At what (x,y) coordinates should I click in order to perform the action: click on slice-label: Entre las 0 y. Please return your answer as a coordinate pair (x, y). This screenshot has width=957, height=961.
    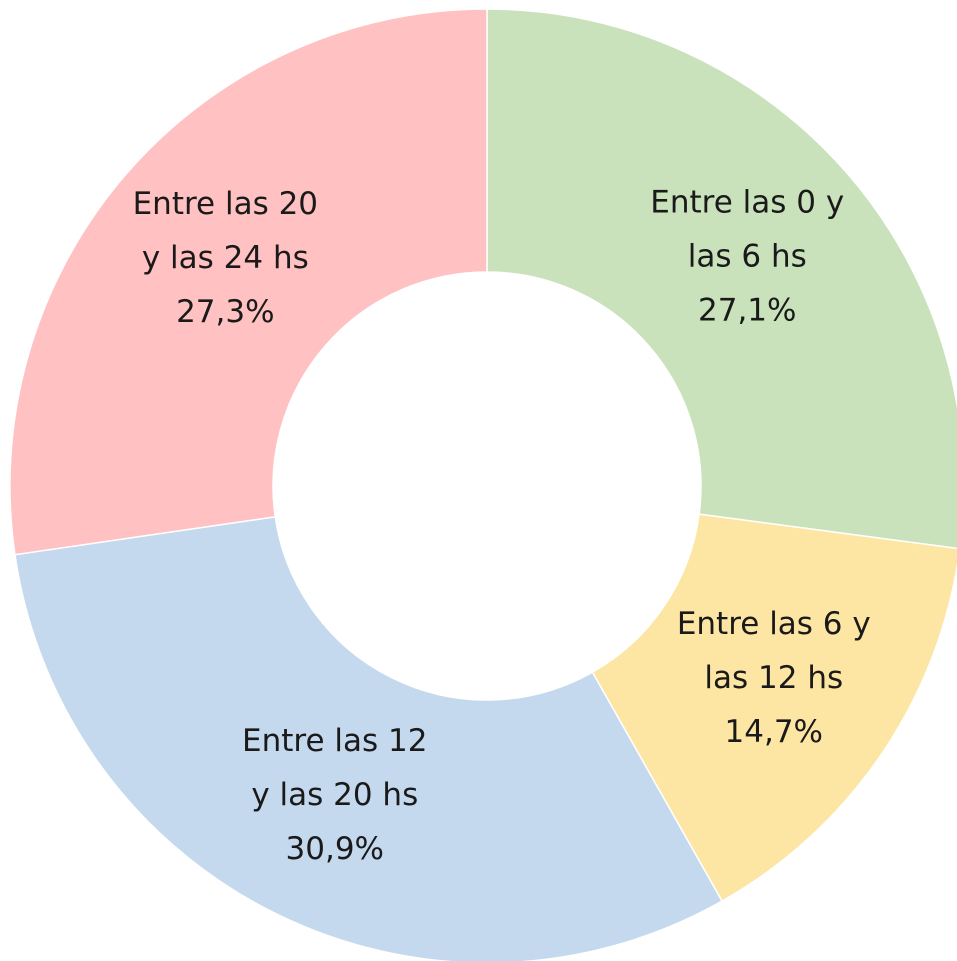
    Looking at the image, I should click on (747, 203).